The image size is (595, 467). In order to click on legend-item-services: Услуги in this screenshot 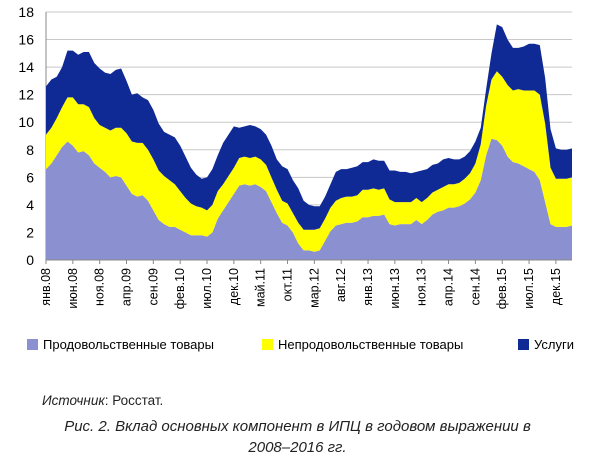, I will do `click(546, 344)`.